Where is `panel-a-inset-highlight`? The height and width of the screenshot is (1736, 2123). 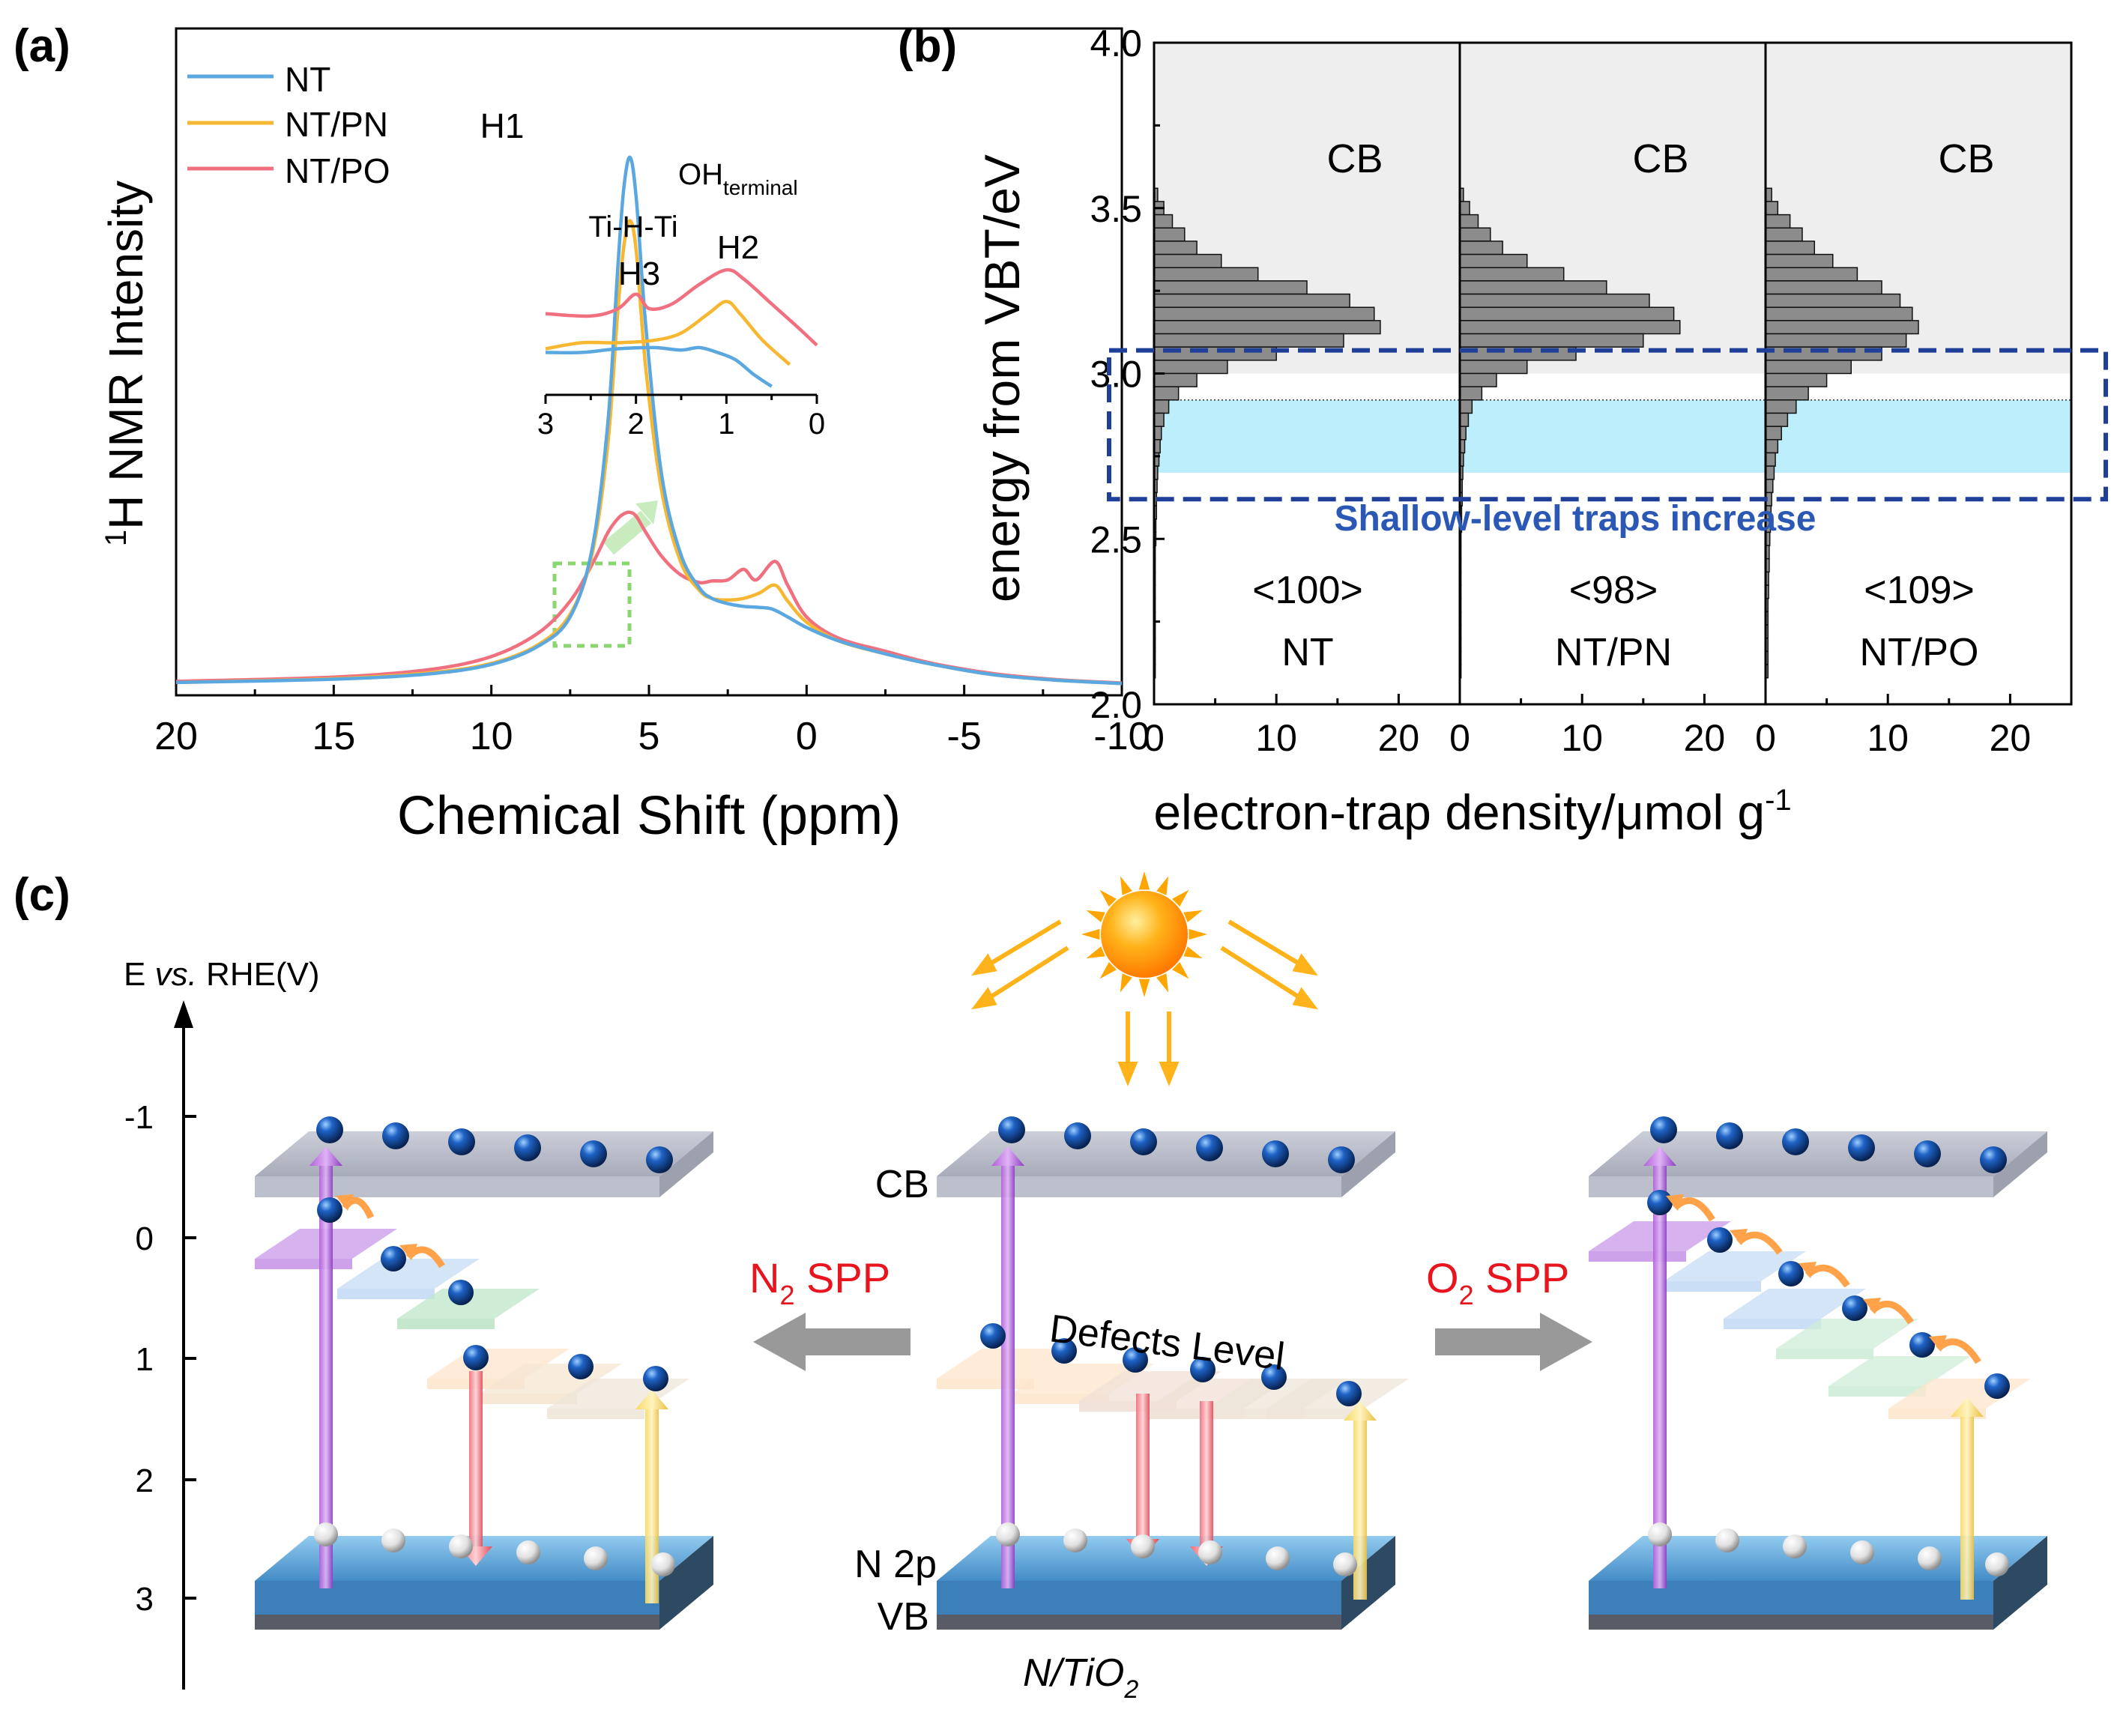
panel-a-inset-highlight is located at coordinates (605, 574).